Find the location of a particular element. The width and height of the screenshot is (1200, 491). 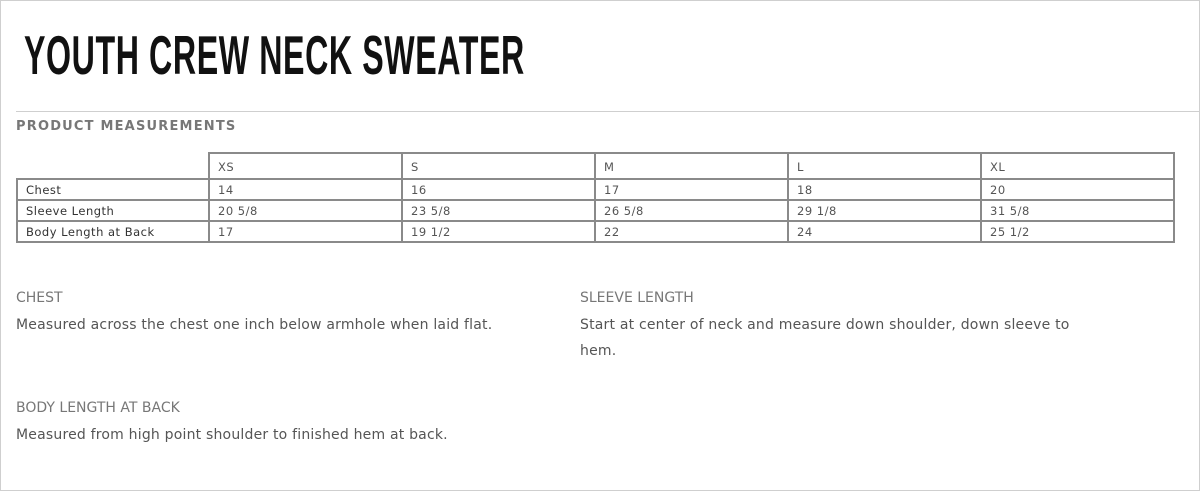

table-row: Chest 14 16 17 18 20 is located at coordinates (595, 189).